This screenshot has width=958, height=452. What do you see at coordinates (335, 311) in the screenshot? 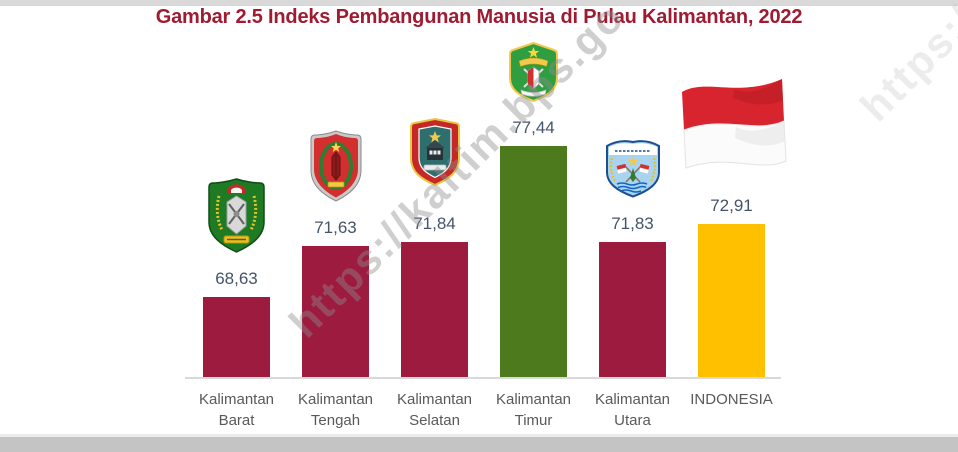
I see `bar-kalimantan-tengah` at bounding box center [335, 311].